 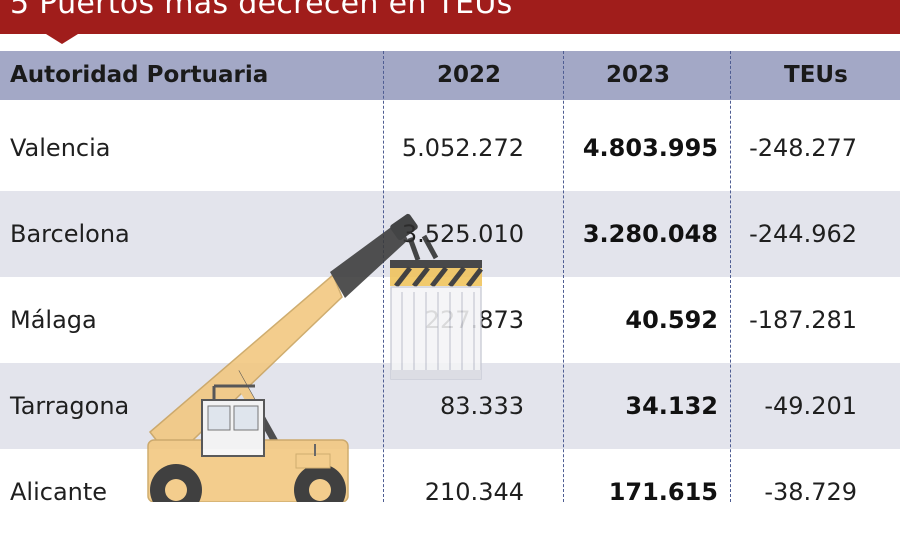 I want to click on cell-port: Barcelona, so click(x=70, y=234).